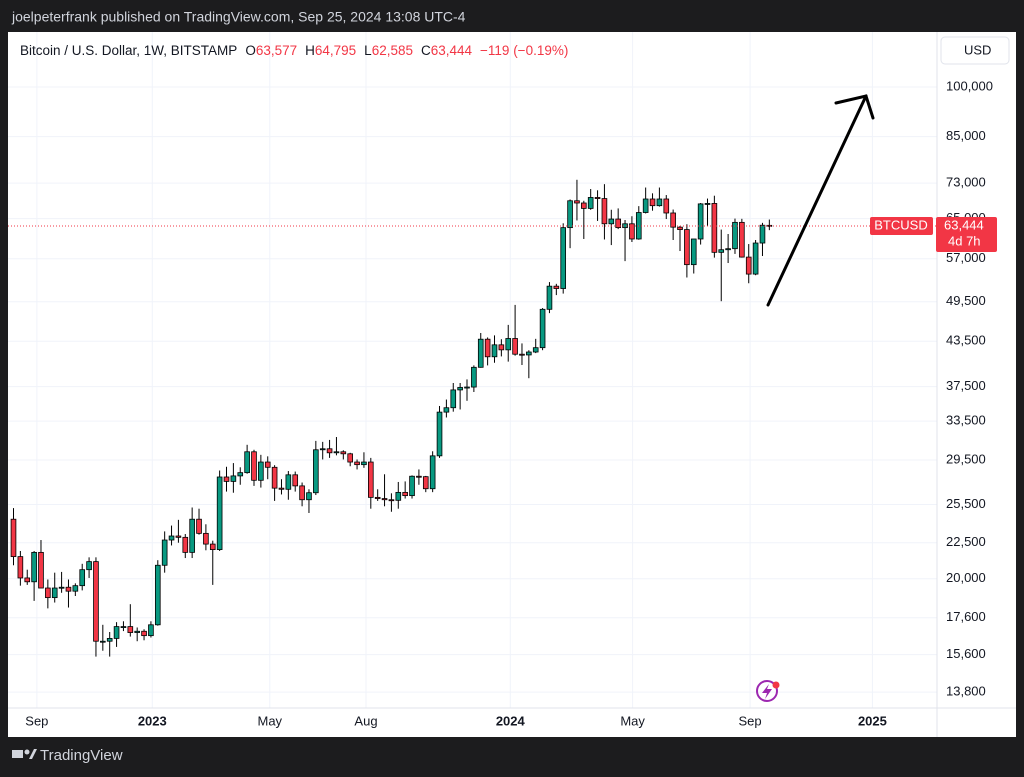 The height and width of the screenshot is (777, 1024). I want to click on ohlc-key: C, so click(426, 50).